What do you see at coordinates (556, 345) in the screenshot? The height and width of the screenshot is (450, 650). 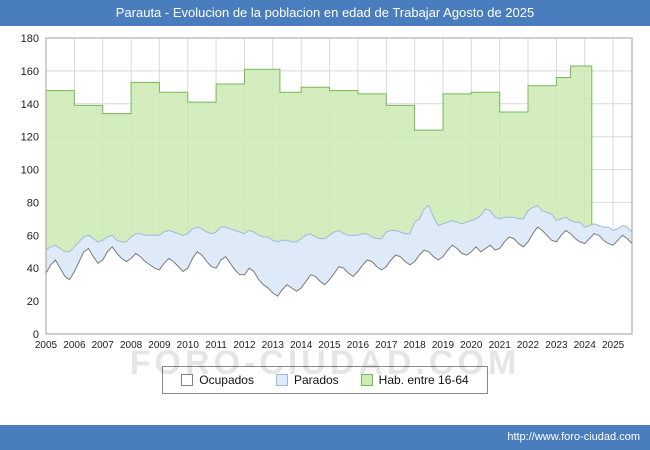 I see `svg-text: 2023` at bounding box center [556, 345].